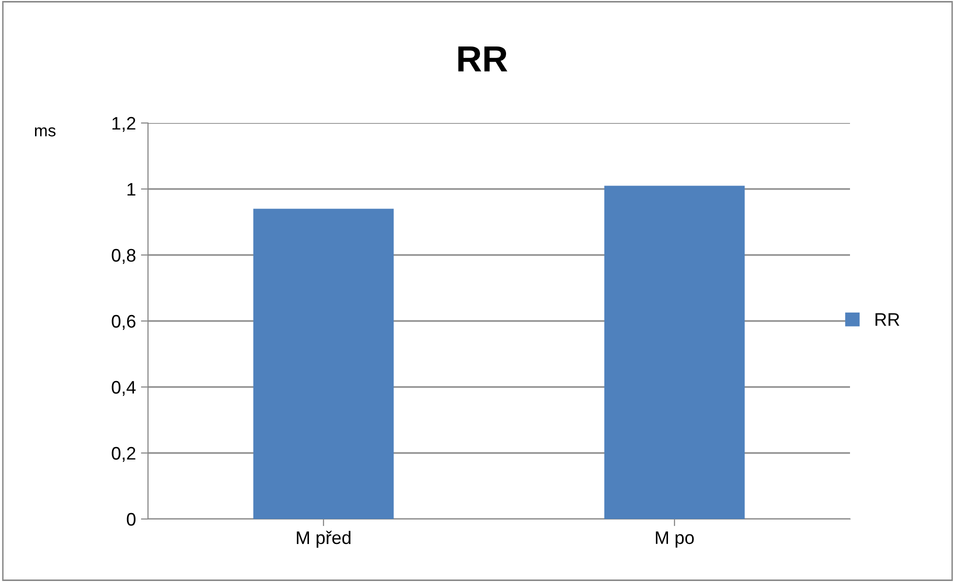  Describe the element at coordinates (124, 454) in the screenshot. I see `y-tick-label: 0,2` at that location.